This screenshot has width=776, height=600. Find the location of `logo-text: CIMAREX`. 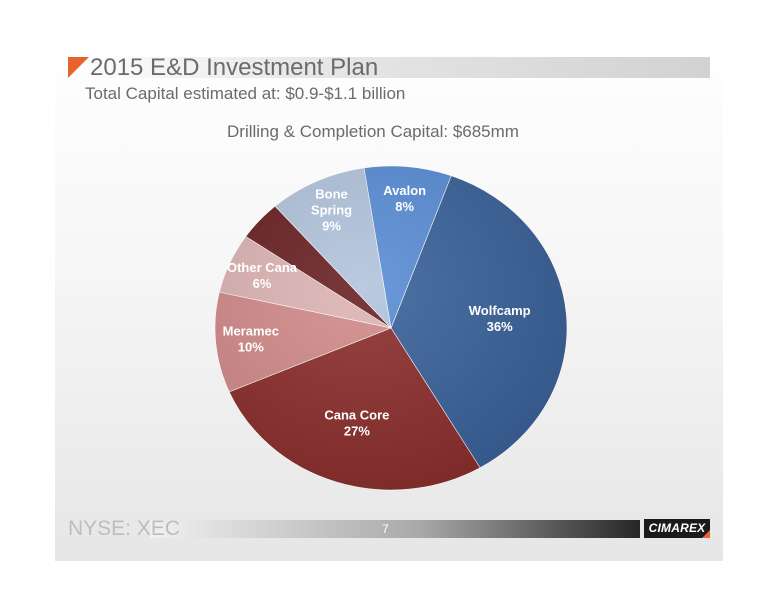

logo-text: CIMAREX is located at coordinates (677, 528).